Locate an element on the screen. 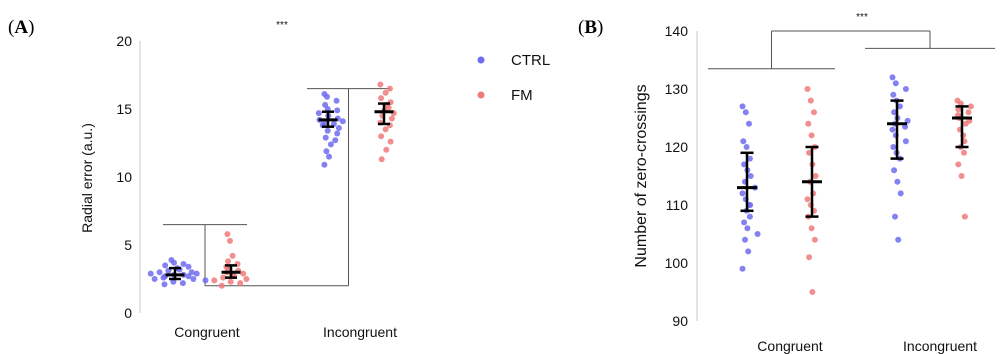  panel-b-ytick-label: 130 is located at coordinates (677, 89).